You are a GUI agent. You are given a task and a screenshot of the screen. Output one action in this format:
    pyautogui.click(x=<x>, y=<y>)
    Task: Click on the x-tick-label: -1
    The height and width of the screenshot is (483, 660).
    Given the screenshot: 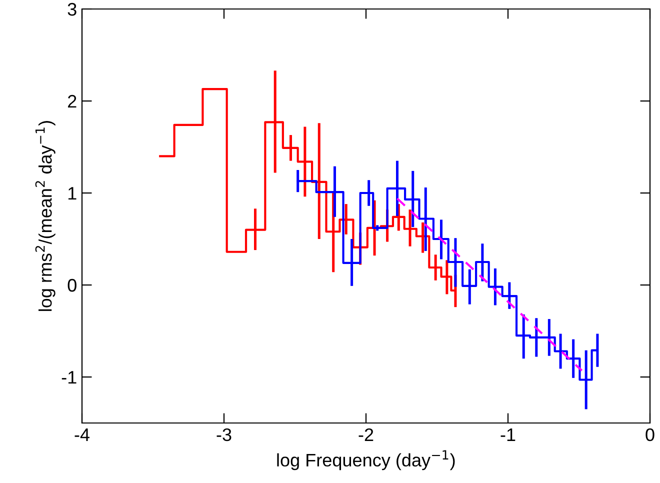 What is the action you would take?
    pyautogui.click(x=508, y=434)
    